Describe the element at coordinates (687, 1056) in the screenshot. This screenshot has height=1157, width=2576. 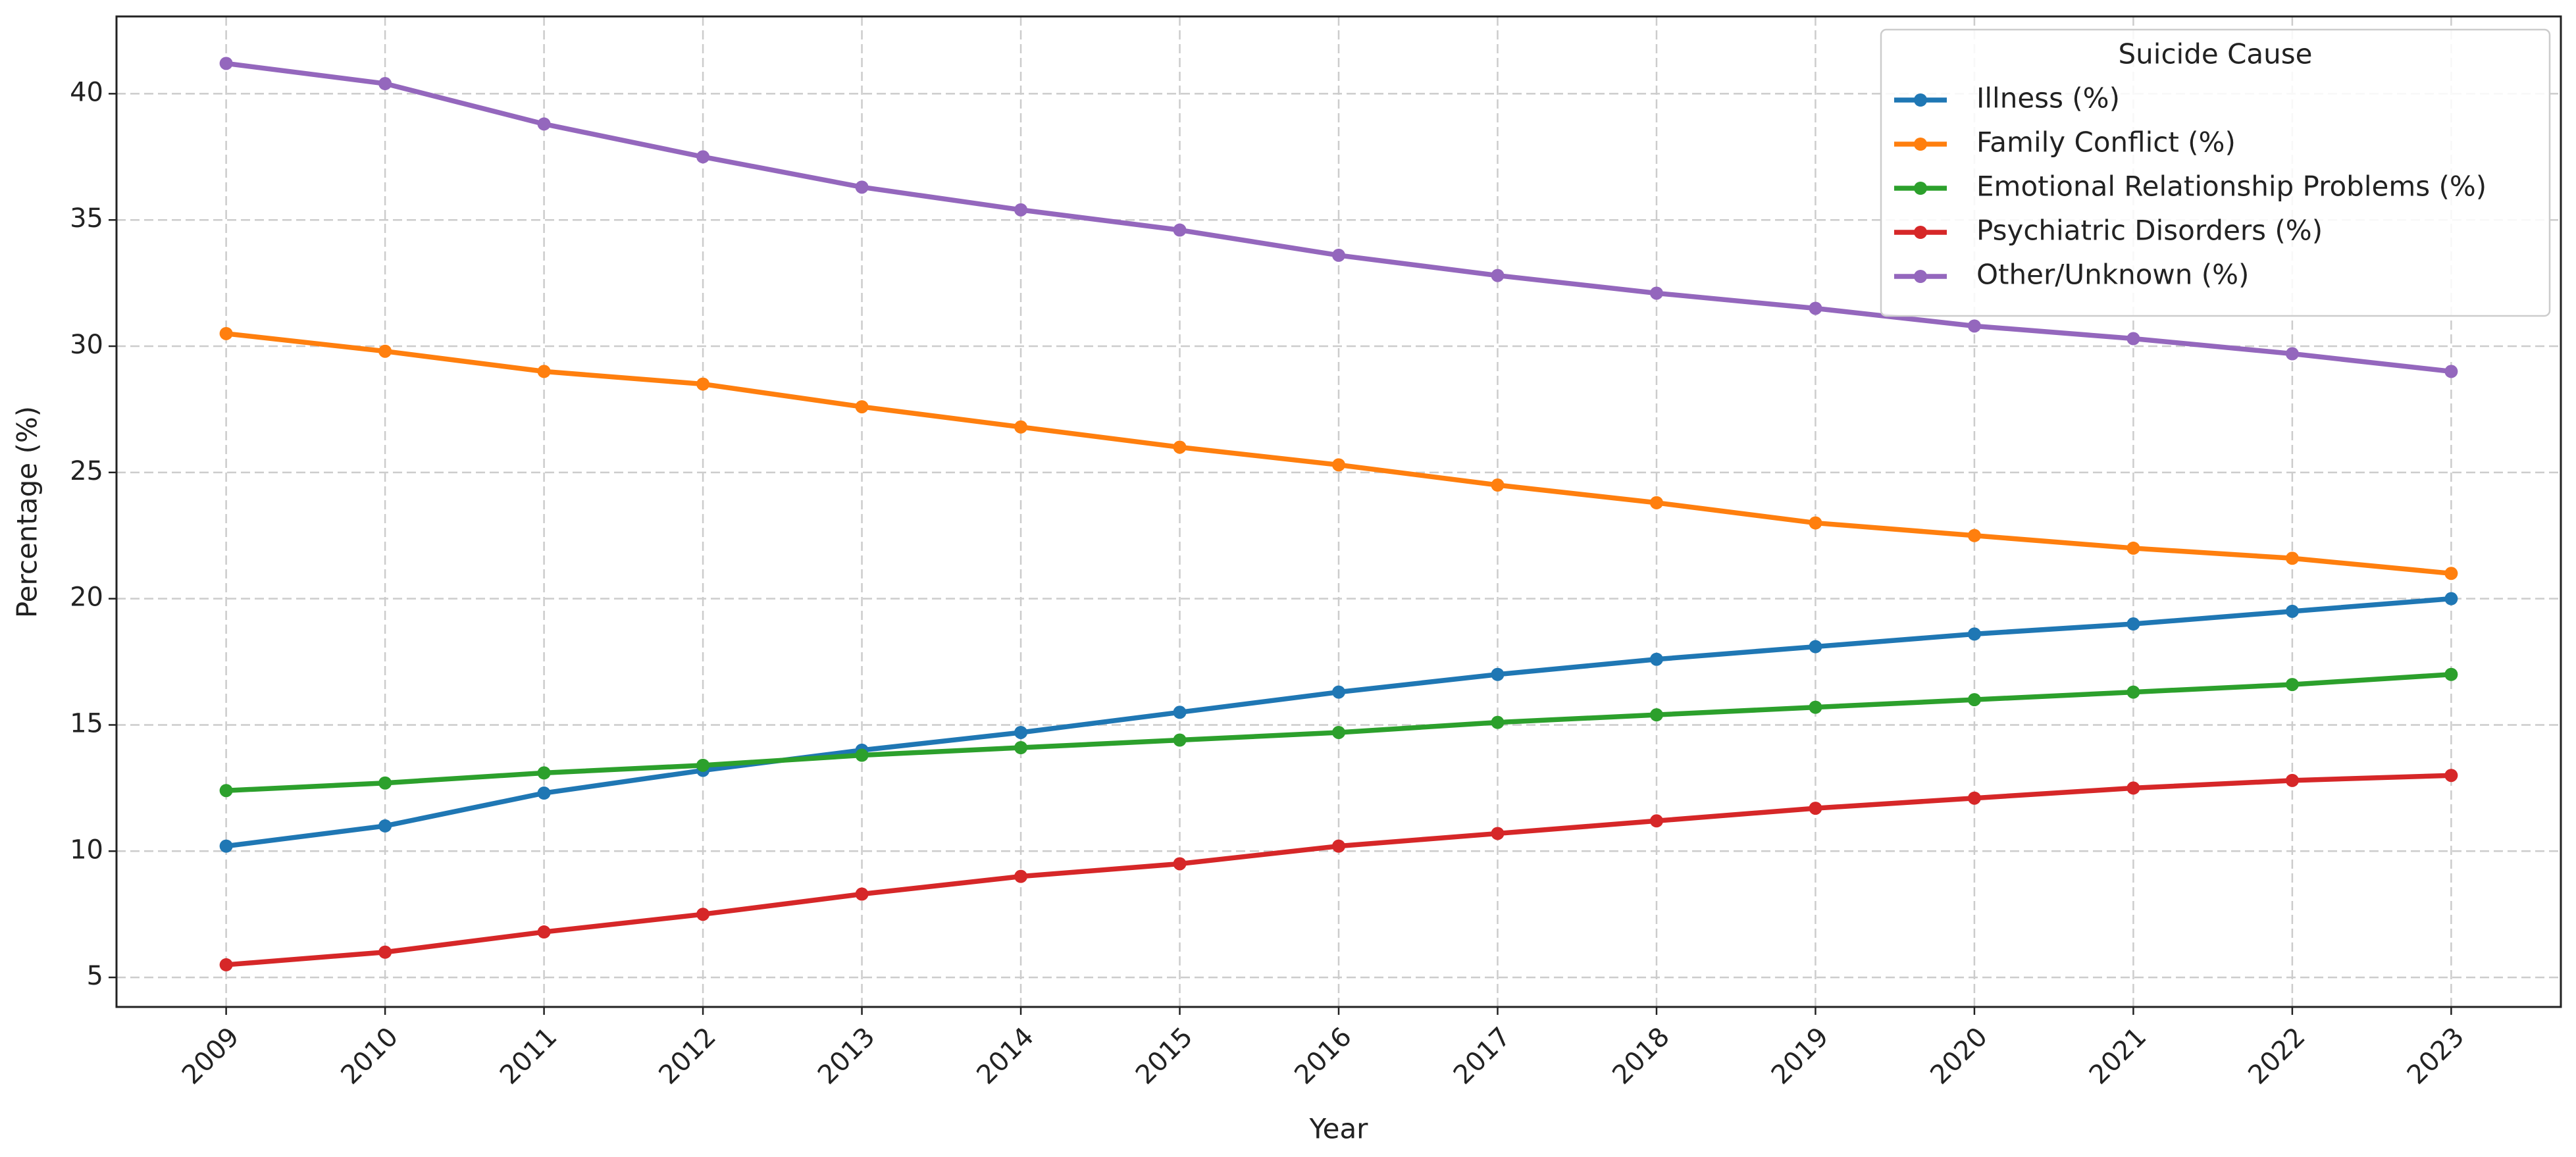
I see `x-tick-label: 2012` at that location.